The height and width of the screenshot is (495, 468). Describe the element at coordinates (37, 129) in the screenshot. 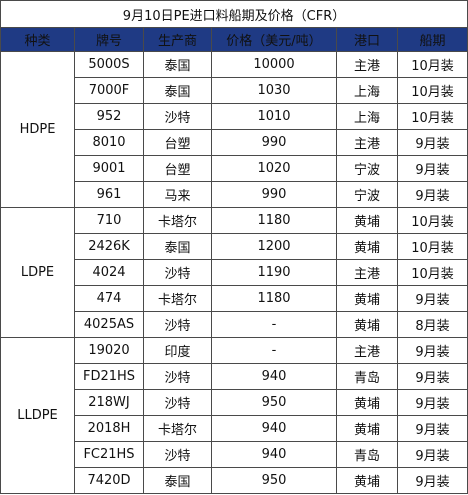

I see `category-cell: HDPE` at that location.